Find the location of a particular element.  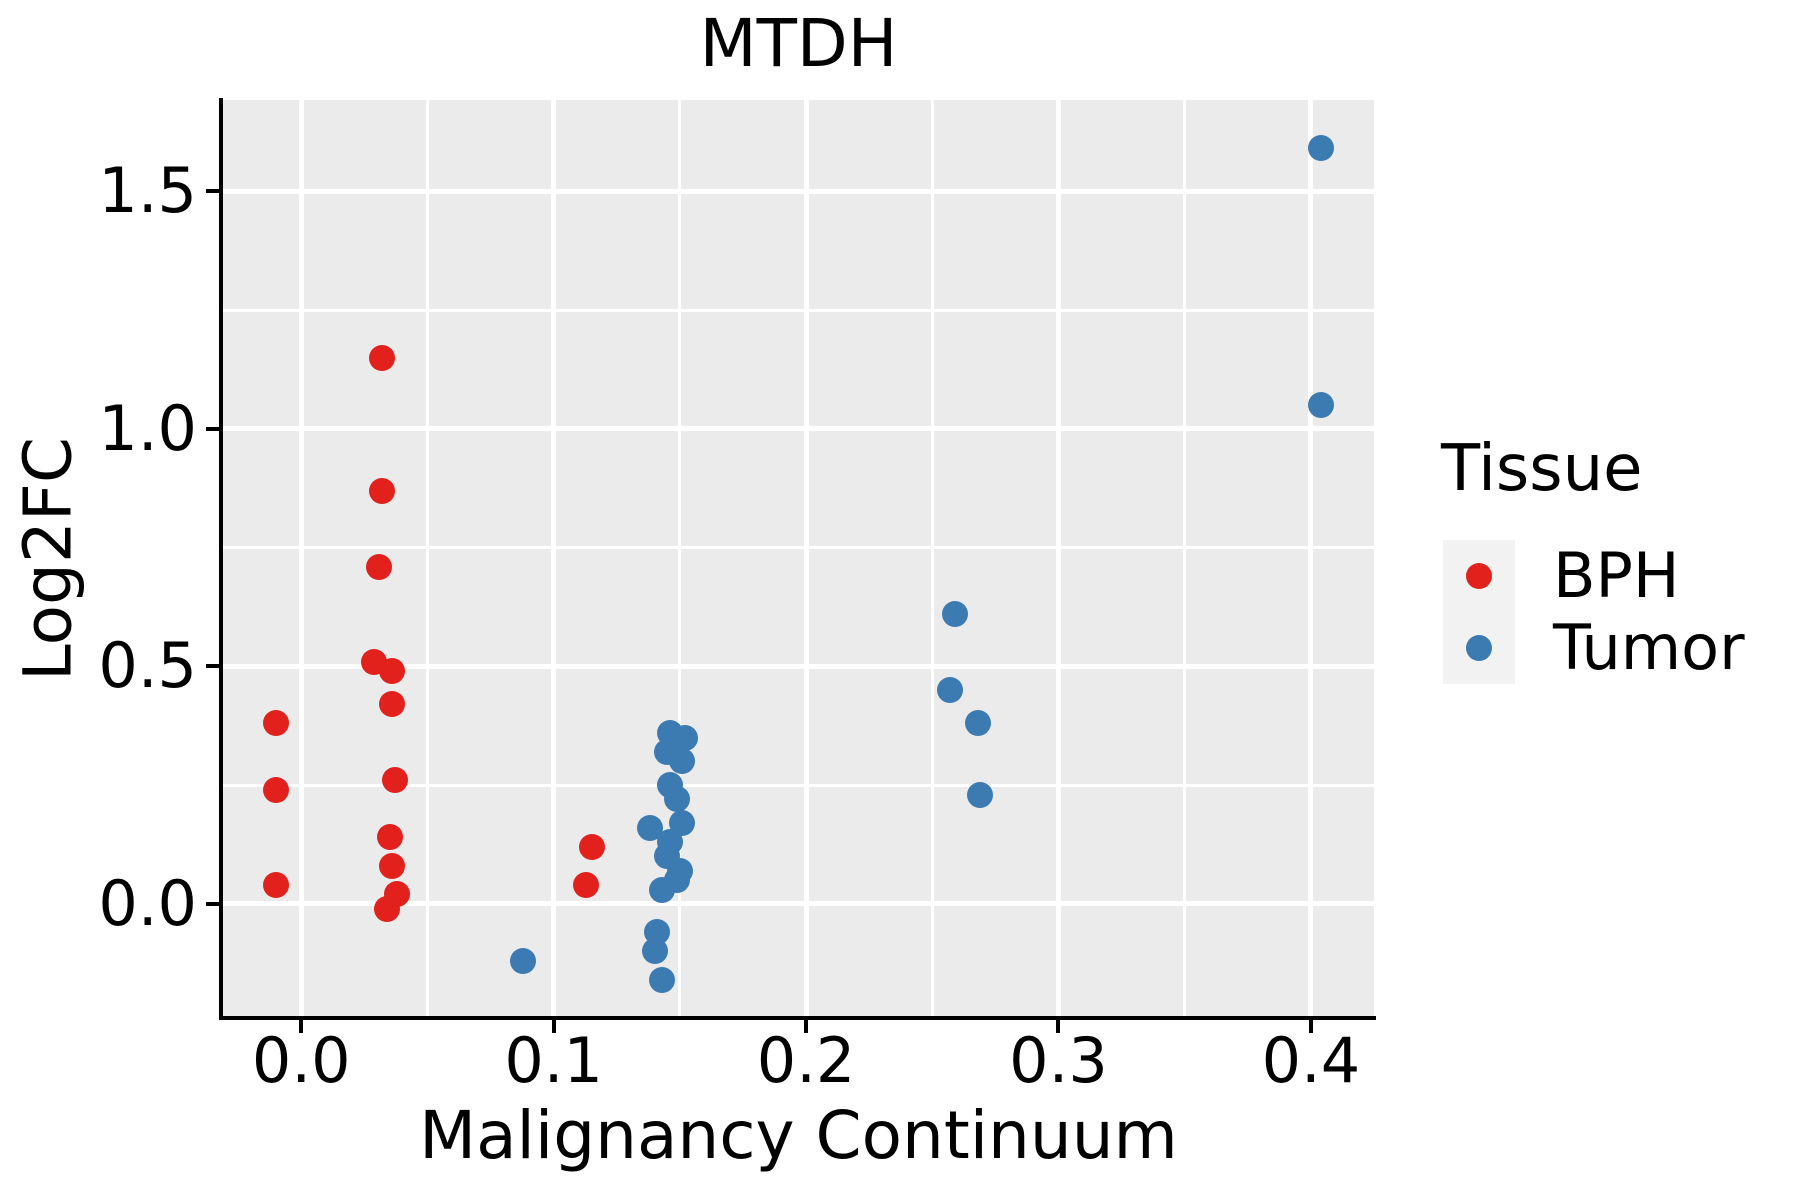

legend-dot-tumor is located at coordinates (1479, 648).